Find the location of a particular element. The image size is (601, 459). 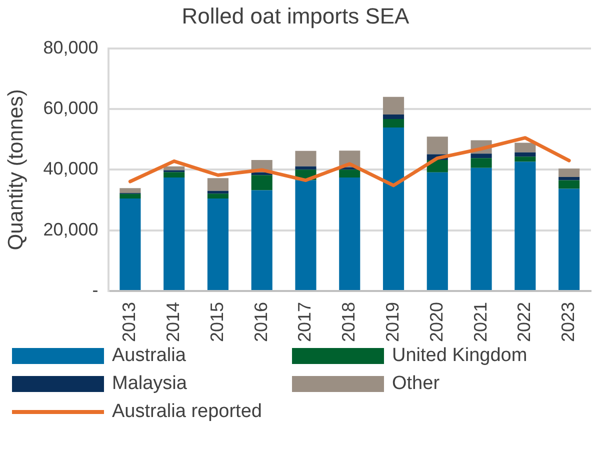

y-tick-label: 40,000 is located at coordinates (70, 168).